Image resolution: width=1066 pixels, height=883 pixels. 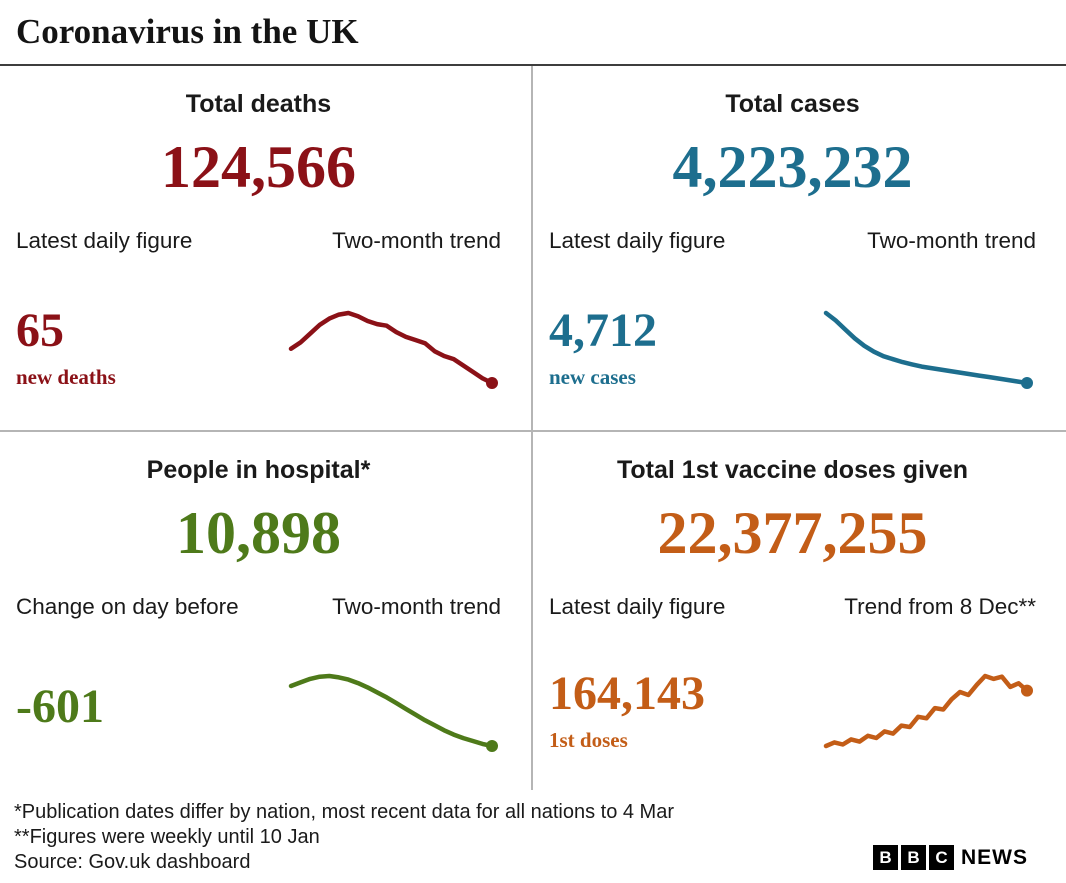 I want to click on new-deaths-caption: new deaths, so click(x=66, y=376).